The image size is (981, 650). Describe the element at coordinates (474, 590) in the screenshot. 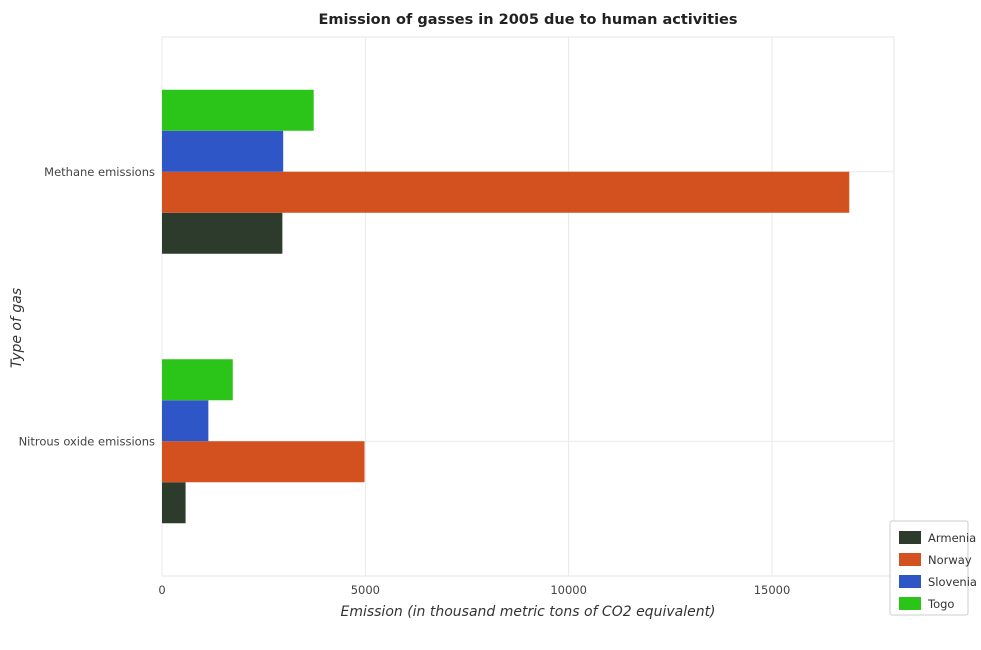

I see `x-ticks: 0 5000 10000 15000` at that location.